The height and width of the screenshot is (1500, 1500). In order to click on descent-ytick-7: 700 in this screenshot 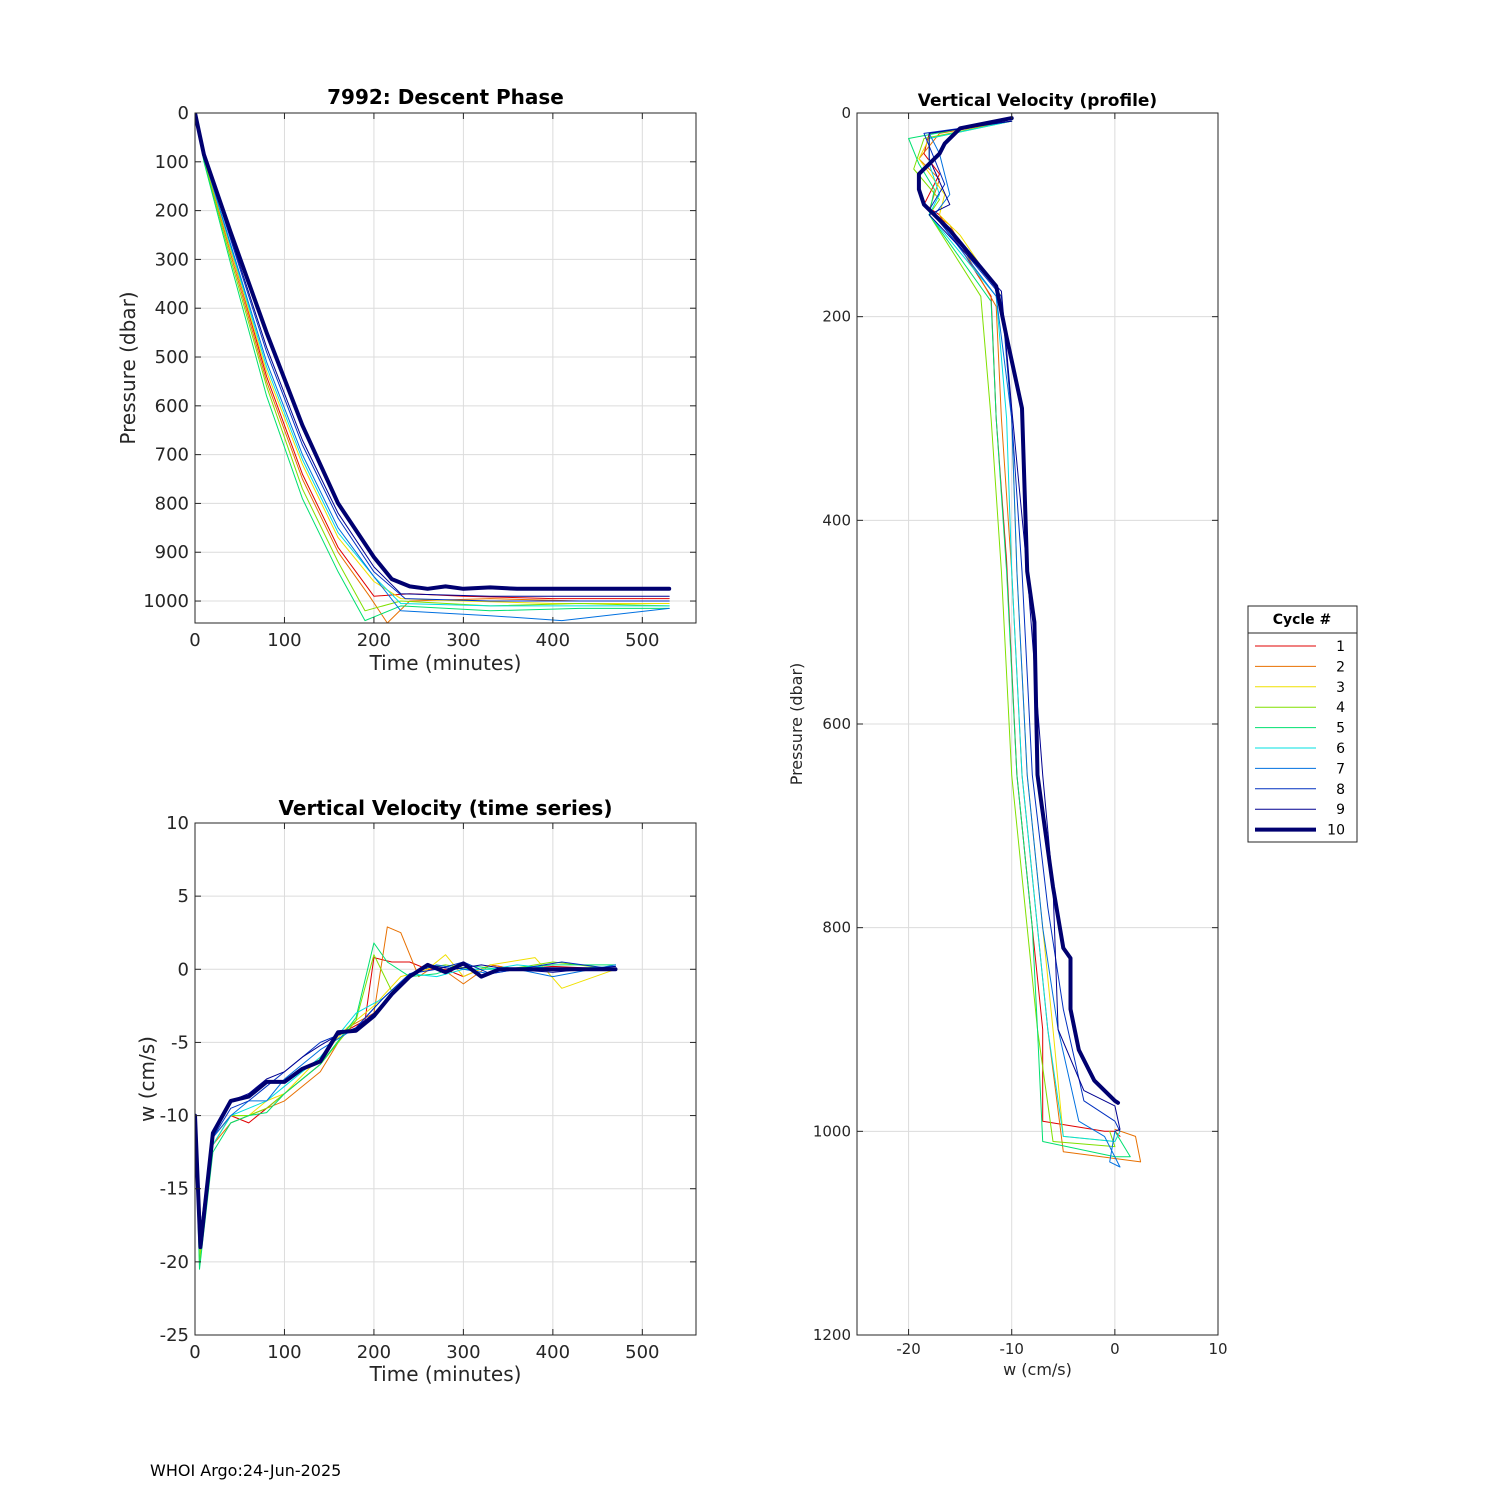, I will do `click(425, 455)`.